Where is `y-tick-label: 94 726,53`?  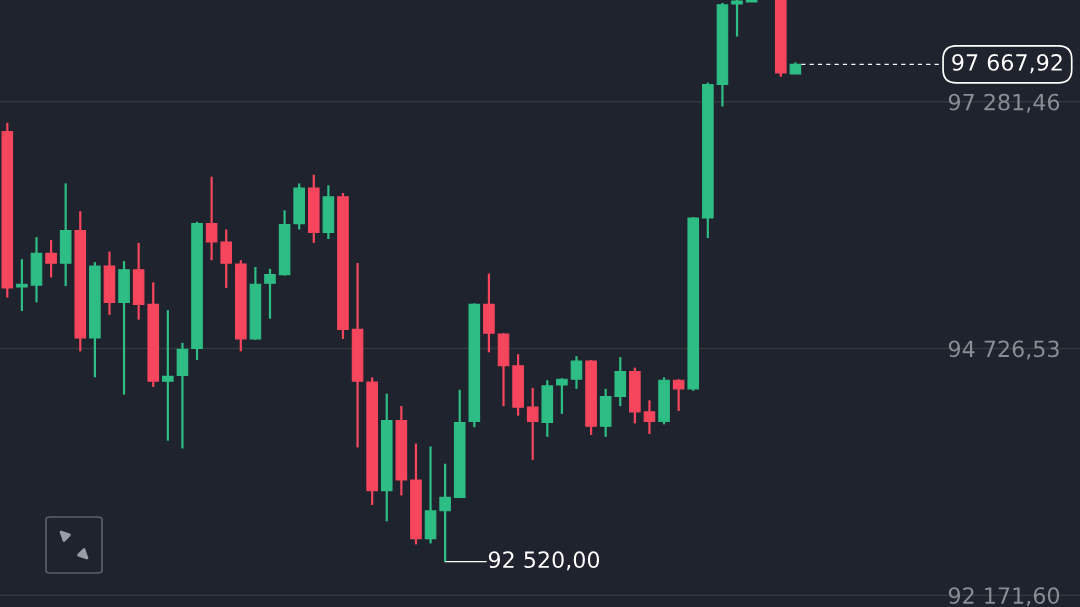 y-tick-label: 94 726,53 is located at coordinates (1003, 350).